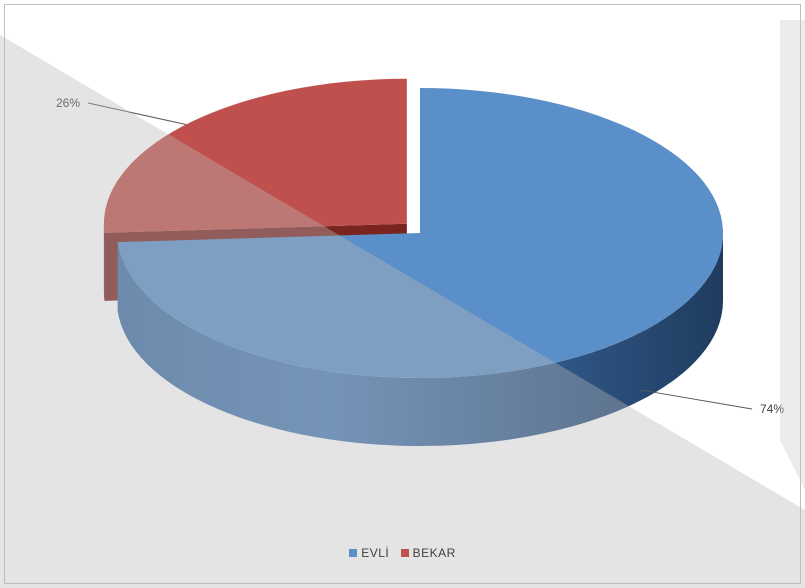  I want to click on screen-overlay-right, so click(792, 255).